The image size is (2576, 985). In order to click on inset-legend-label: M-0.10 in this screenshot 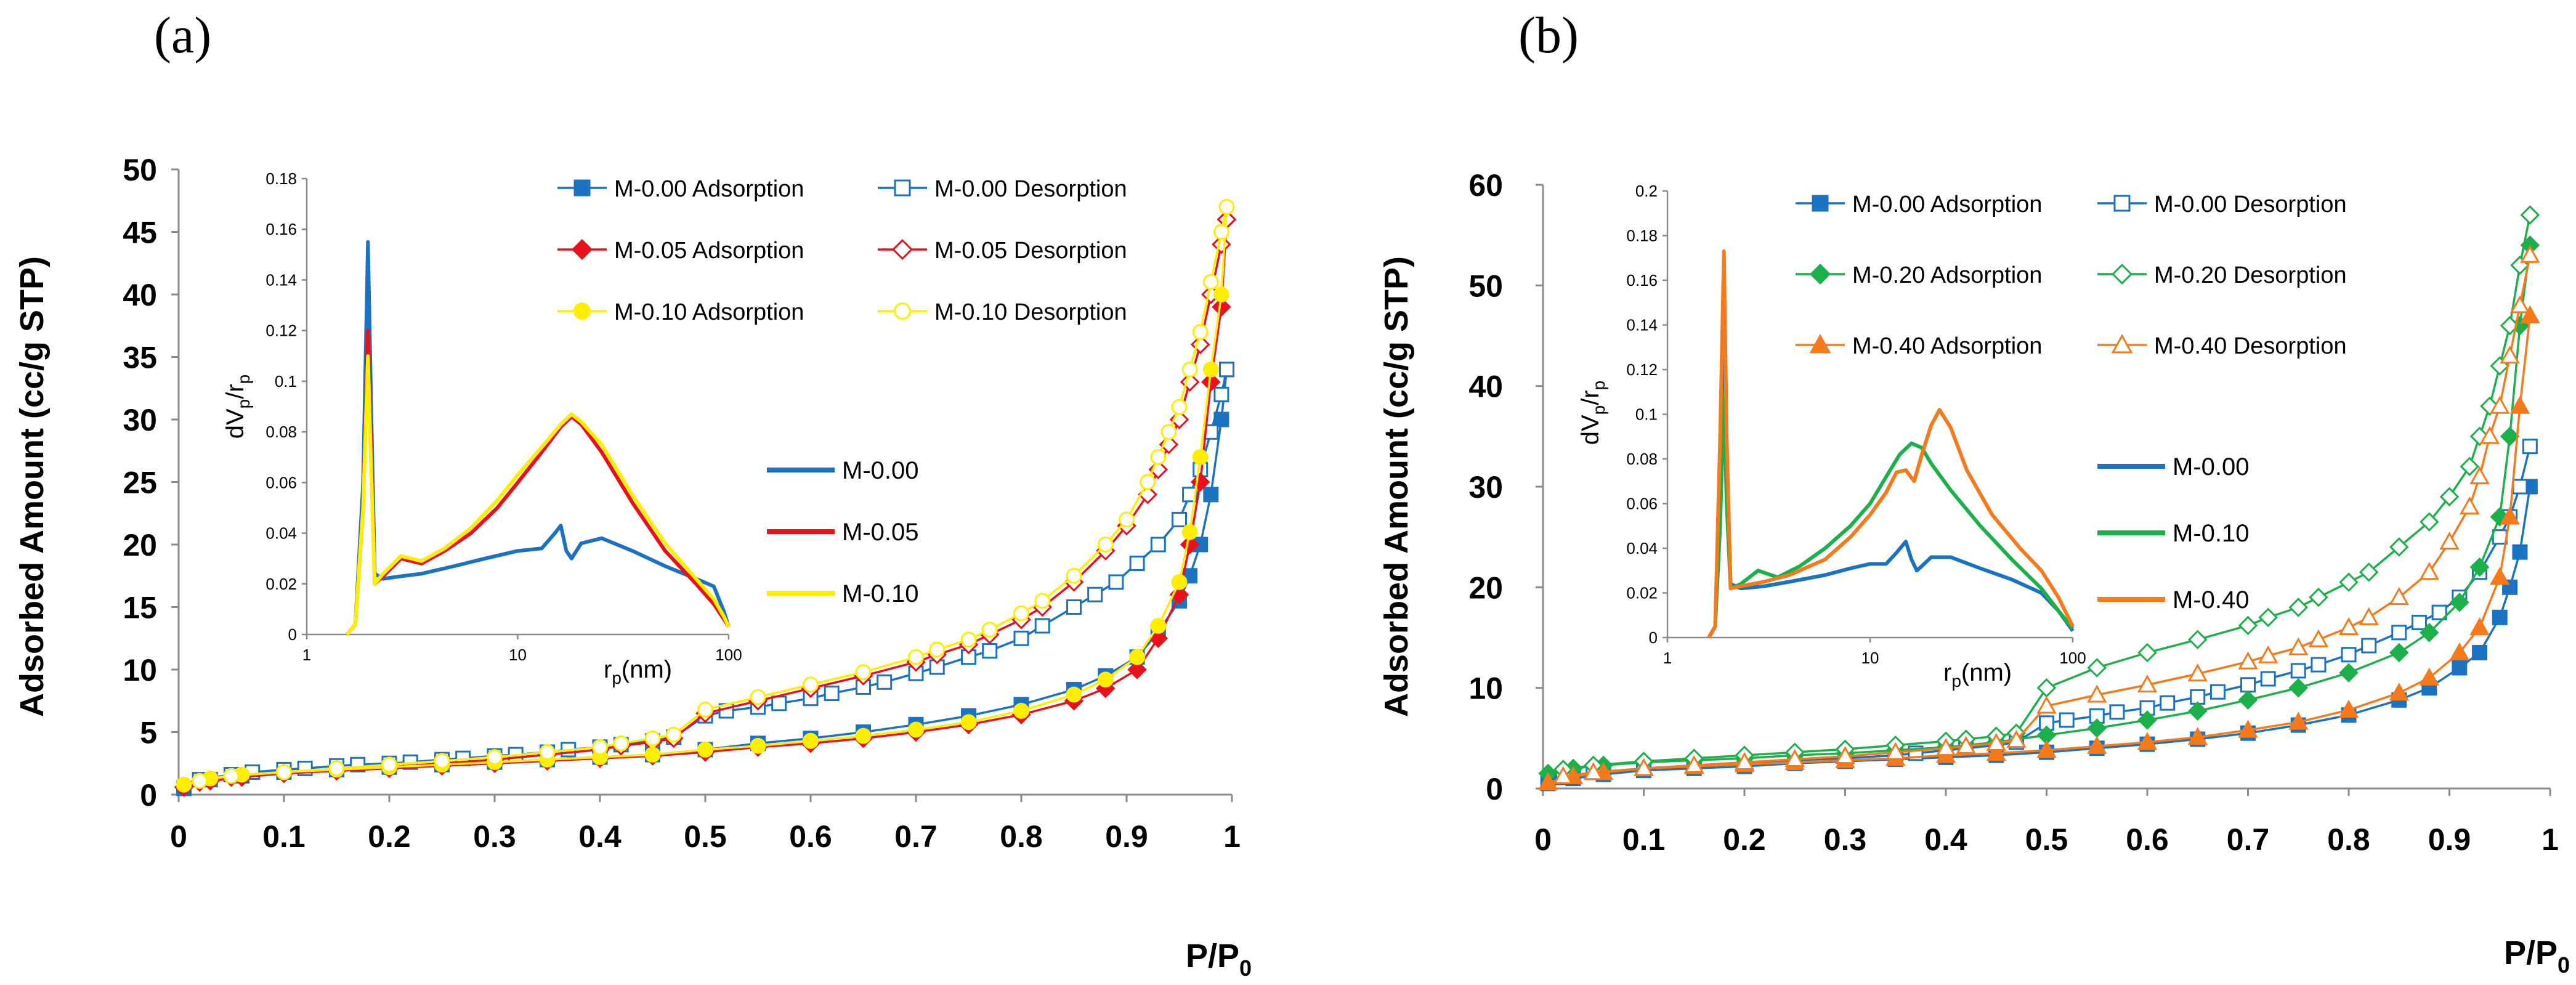, I will do `click(2211, 533)`.